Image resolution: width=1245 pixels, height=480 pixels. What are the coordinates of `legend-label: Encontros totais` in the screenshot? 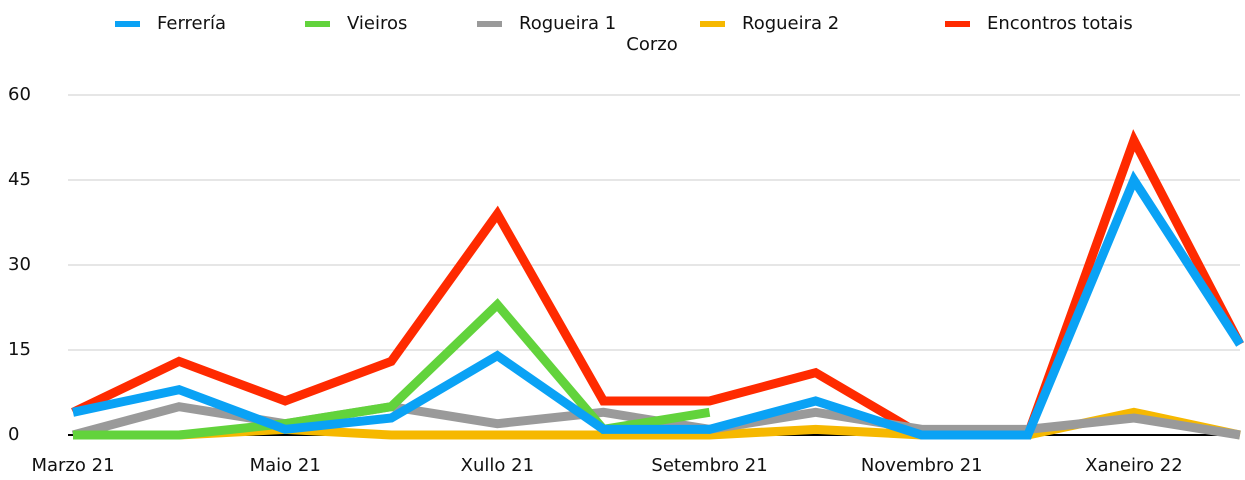 It's located at (1060, 23).